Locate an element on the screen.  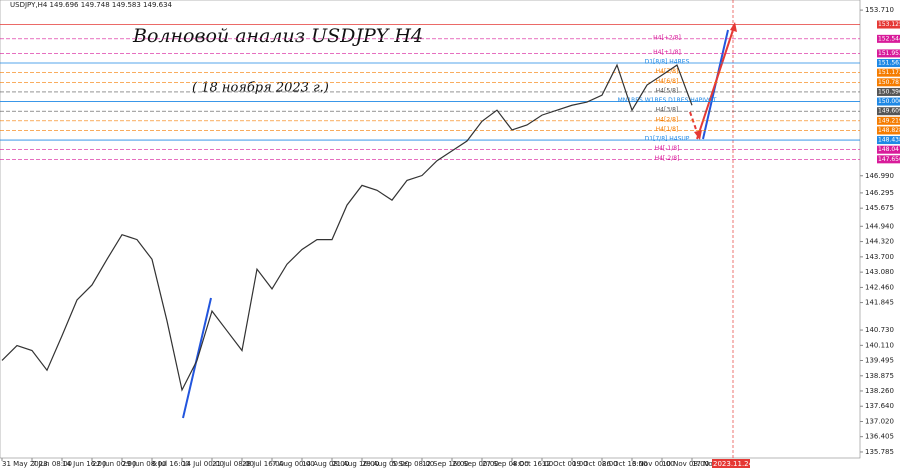
y-tick-label: 137.640 is located at coordinates (879, 406).